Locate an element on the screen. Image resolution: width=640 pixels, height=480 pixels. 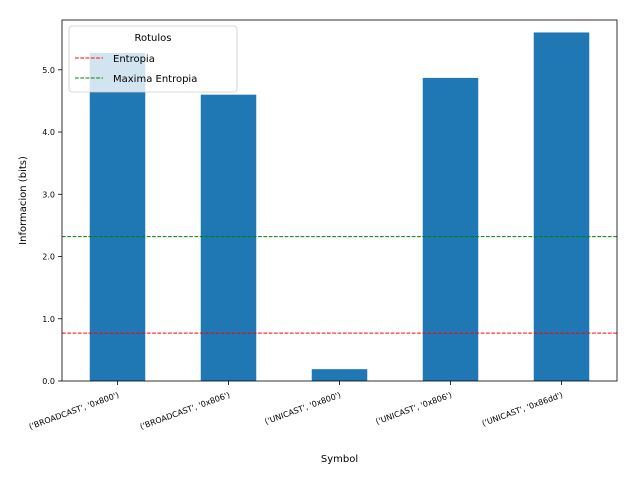
y-tick-label-5: 5.0 is located at coordinates (48, 70).